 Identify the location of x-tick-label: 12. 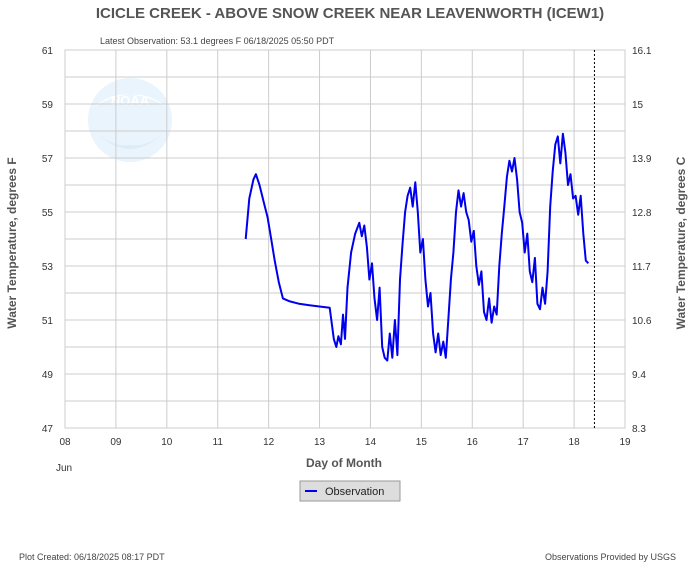
(269, 442).